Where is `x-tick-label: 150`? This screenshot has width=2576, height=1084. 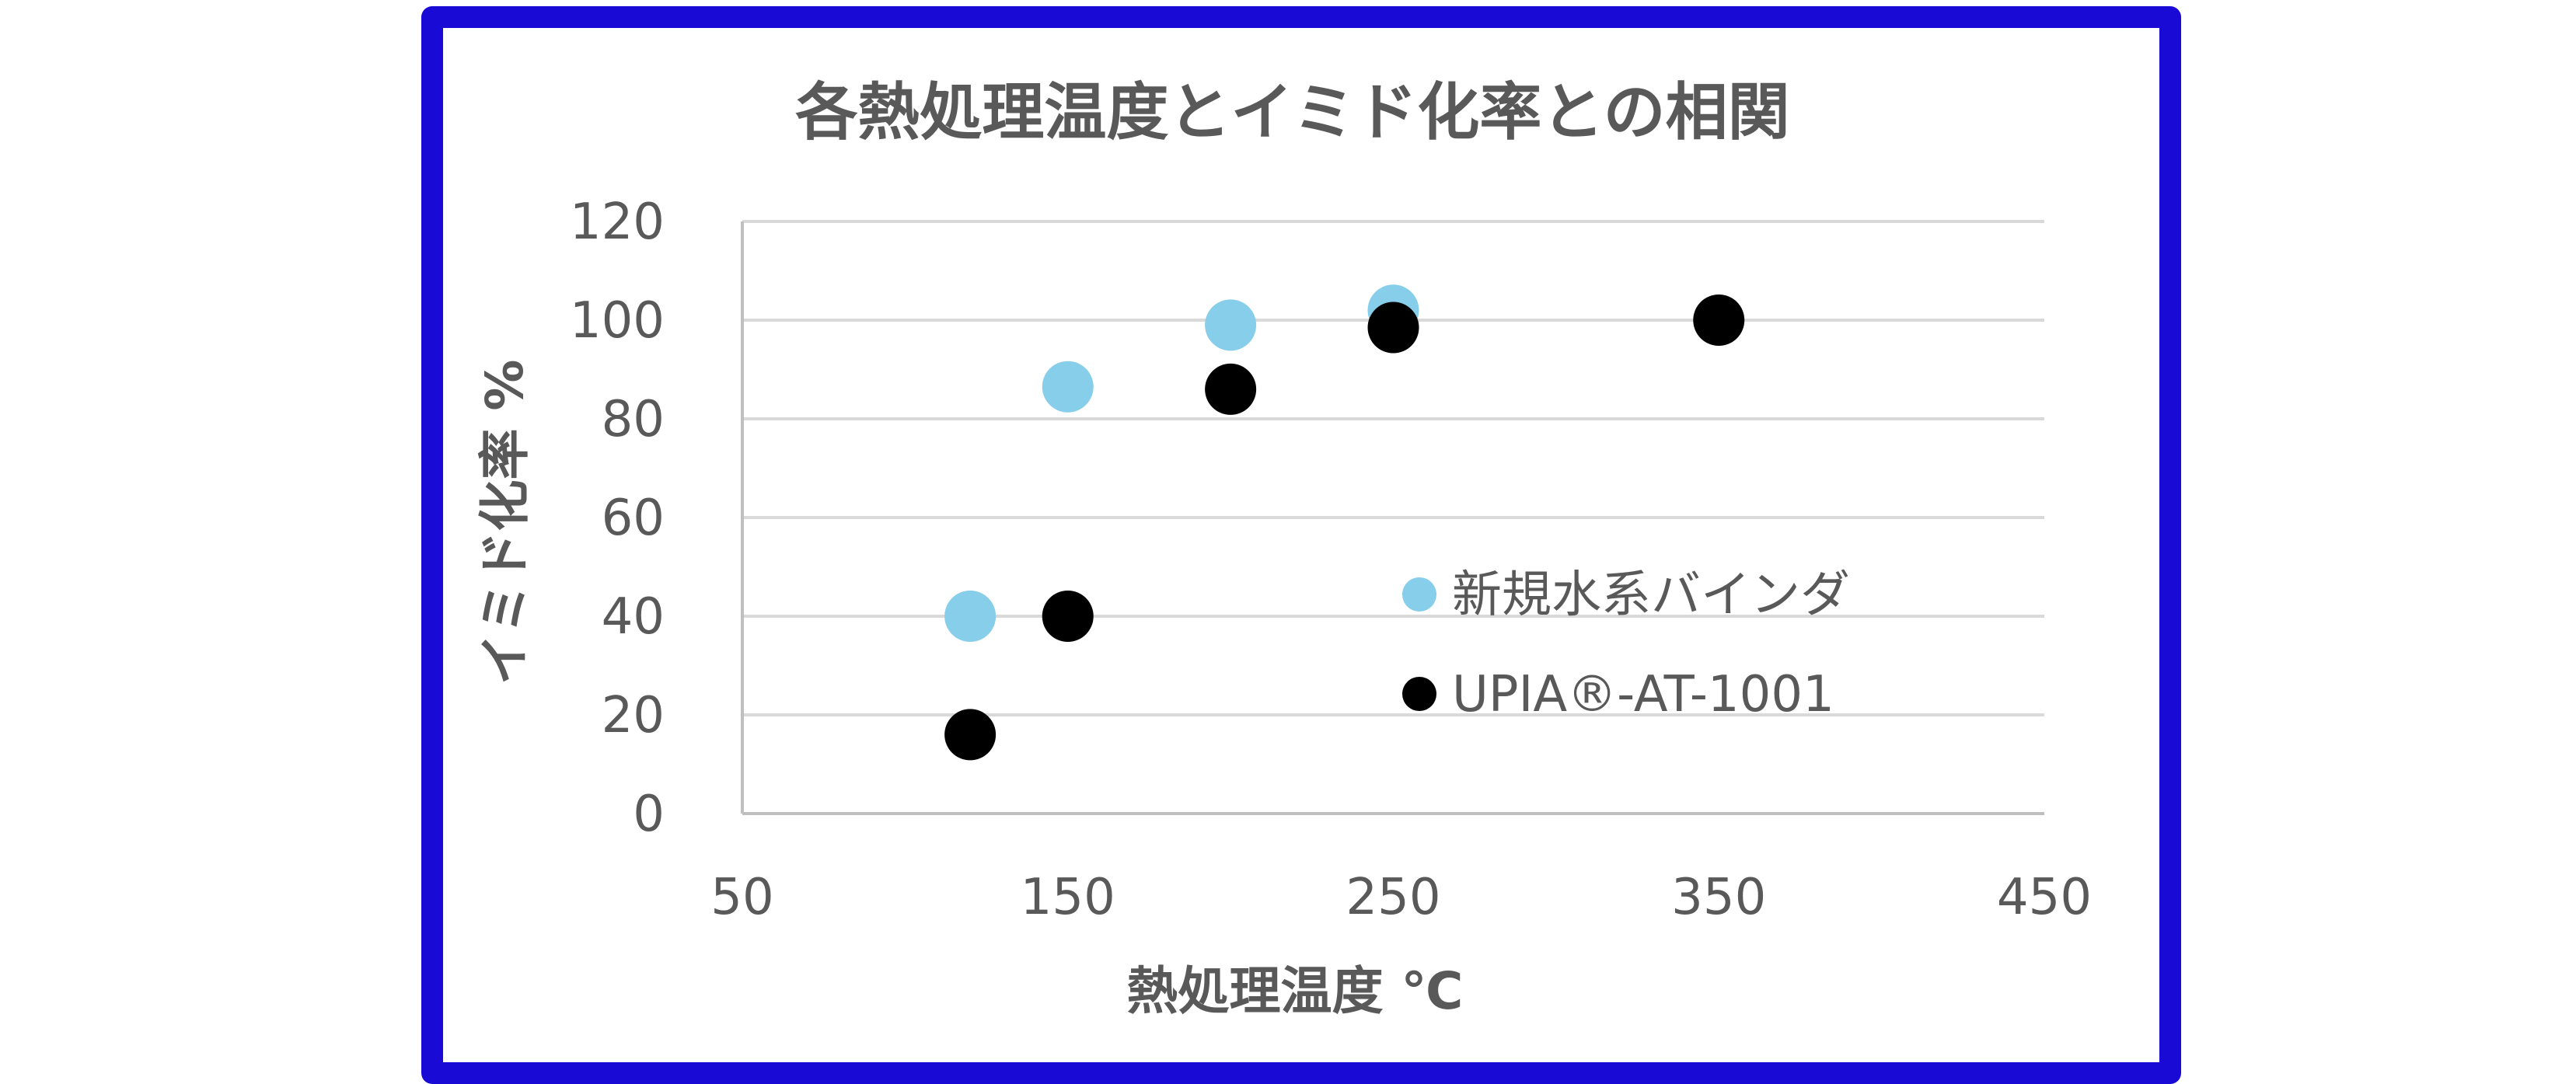
x-tick-label: 150 is located at coordinates (1068, 897).